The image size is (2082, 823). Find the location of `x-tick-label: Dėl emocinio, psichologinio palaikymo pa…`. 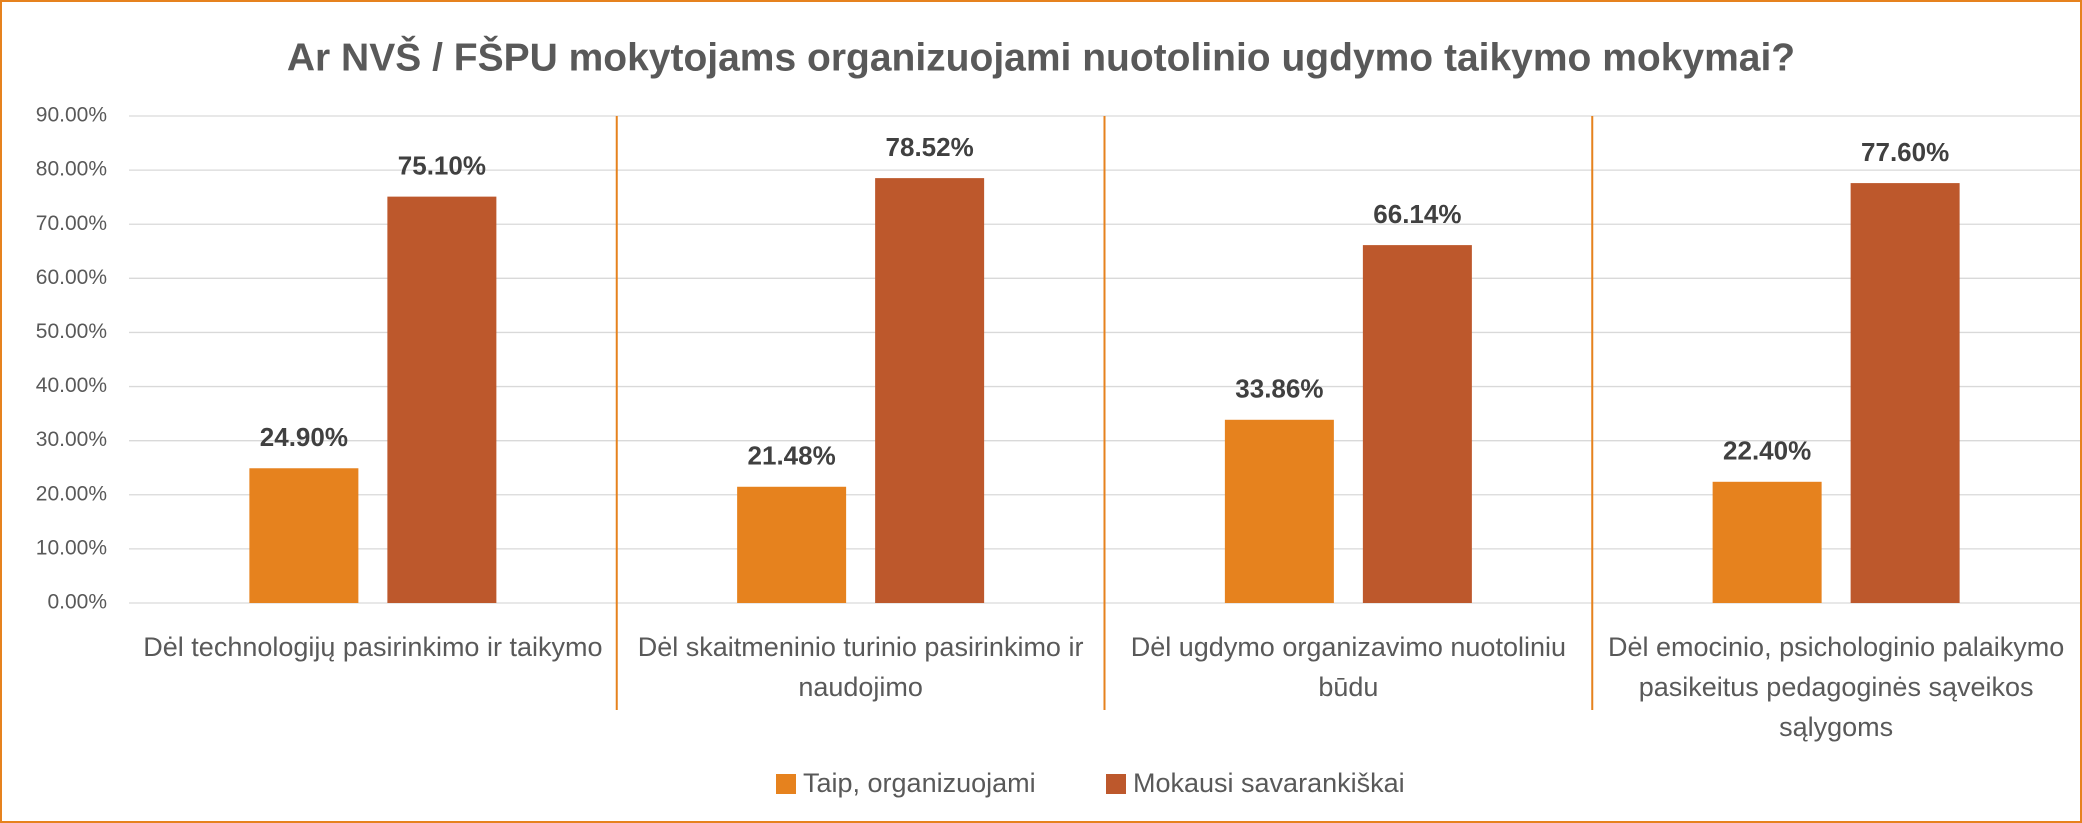

x-tick-label: Dėl emocinio, psichologinio palaikymo pa… is located at coordinates (1836, 687).